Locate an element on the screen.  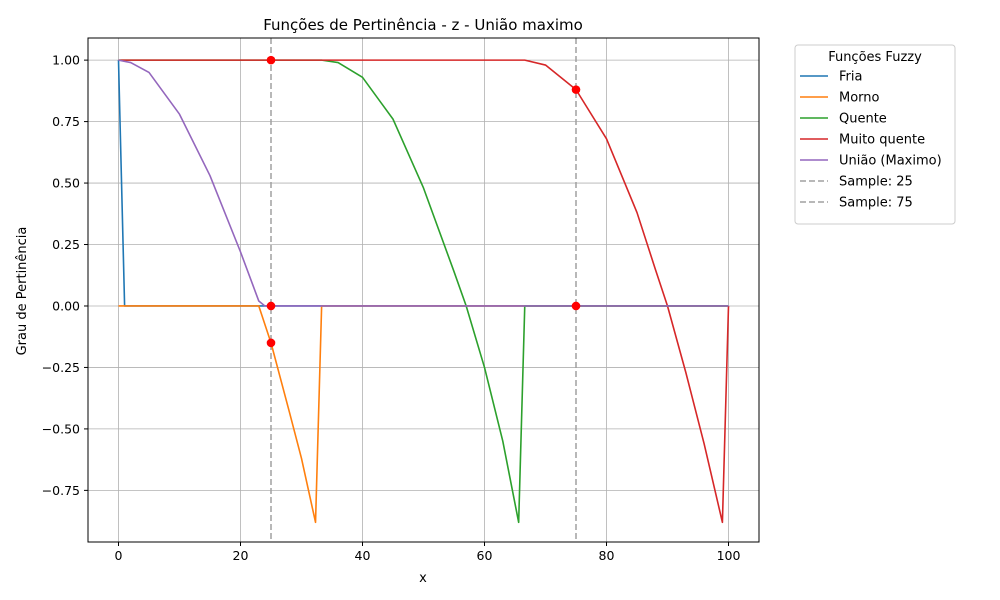
y-tick-label: 0.25 is located at coordinates (66, 244).